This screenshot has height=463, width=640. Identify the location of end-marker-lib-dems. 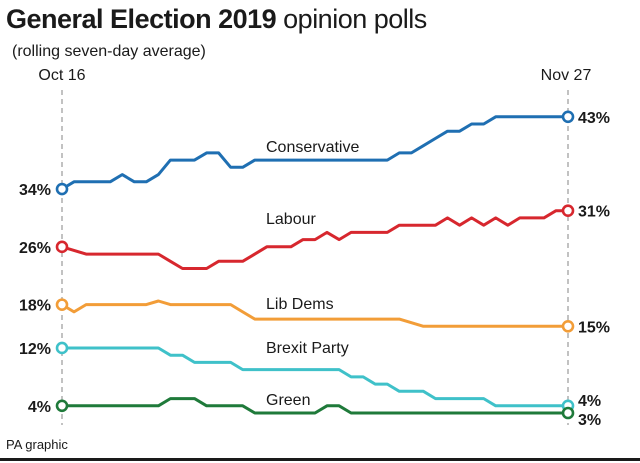
(568, 326).